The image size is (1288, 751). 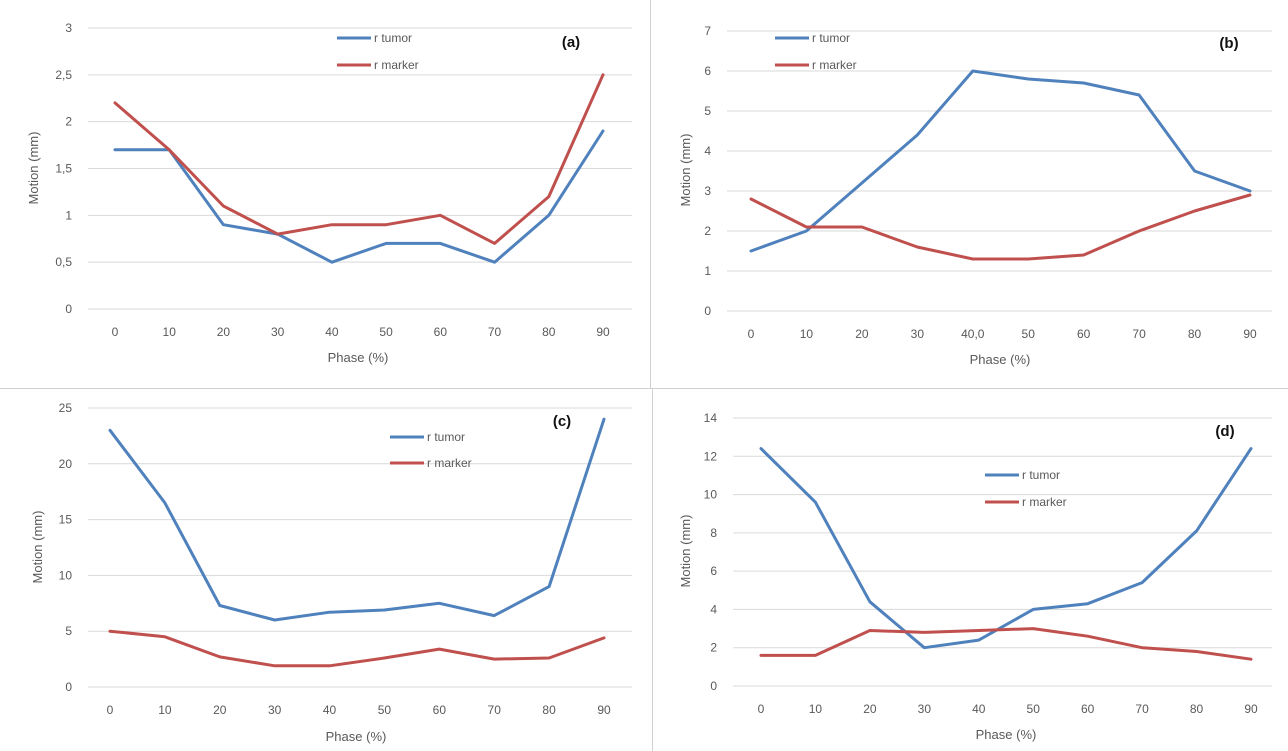 I want to click on y-tick-label: 0,5, so click(x=63, y=262).